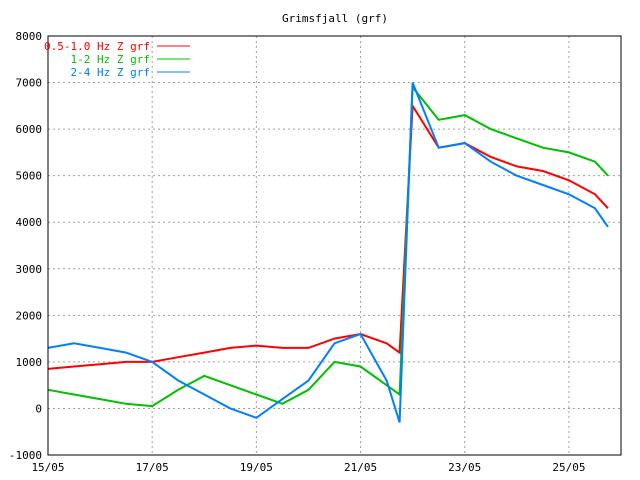 The height and width of the screenshot is (480, 640). I want to click on legend-label-2: 1-2 Hz Z grf, so click(110, 59).